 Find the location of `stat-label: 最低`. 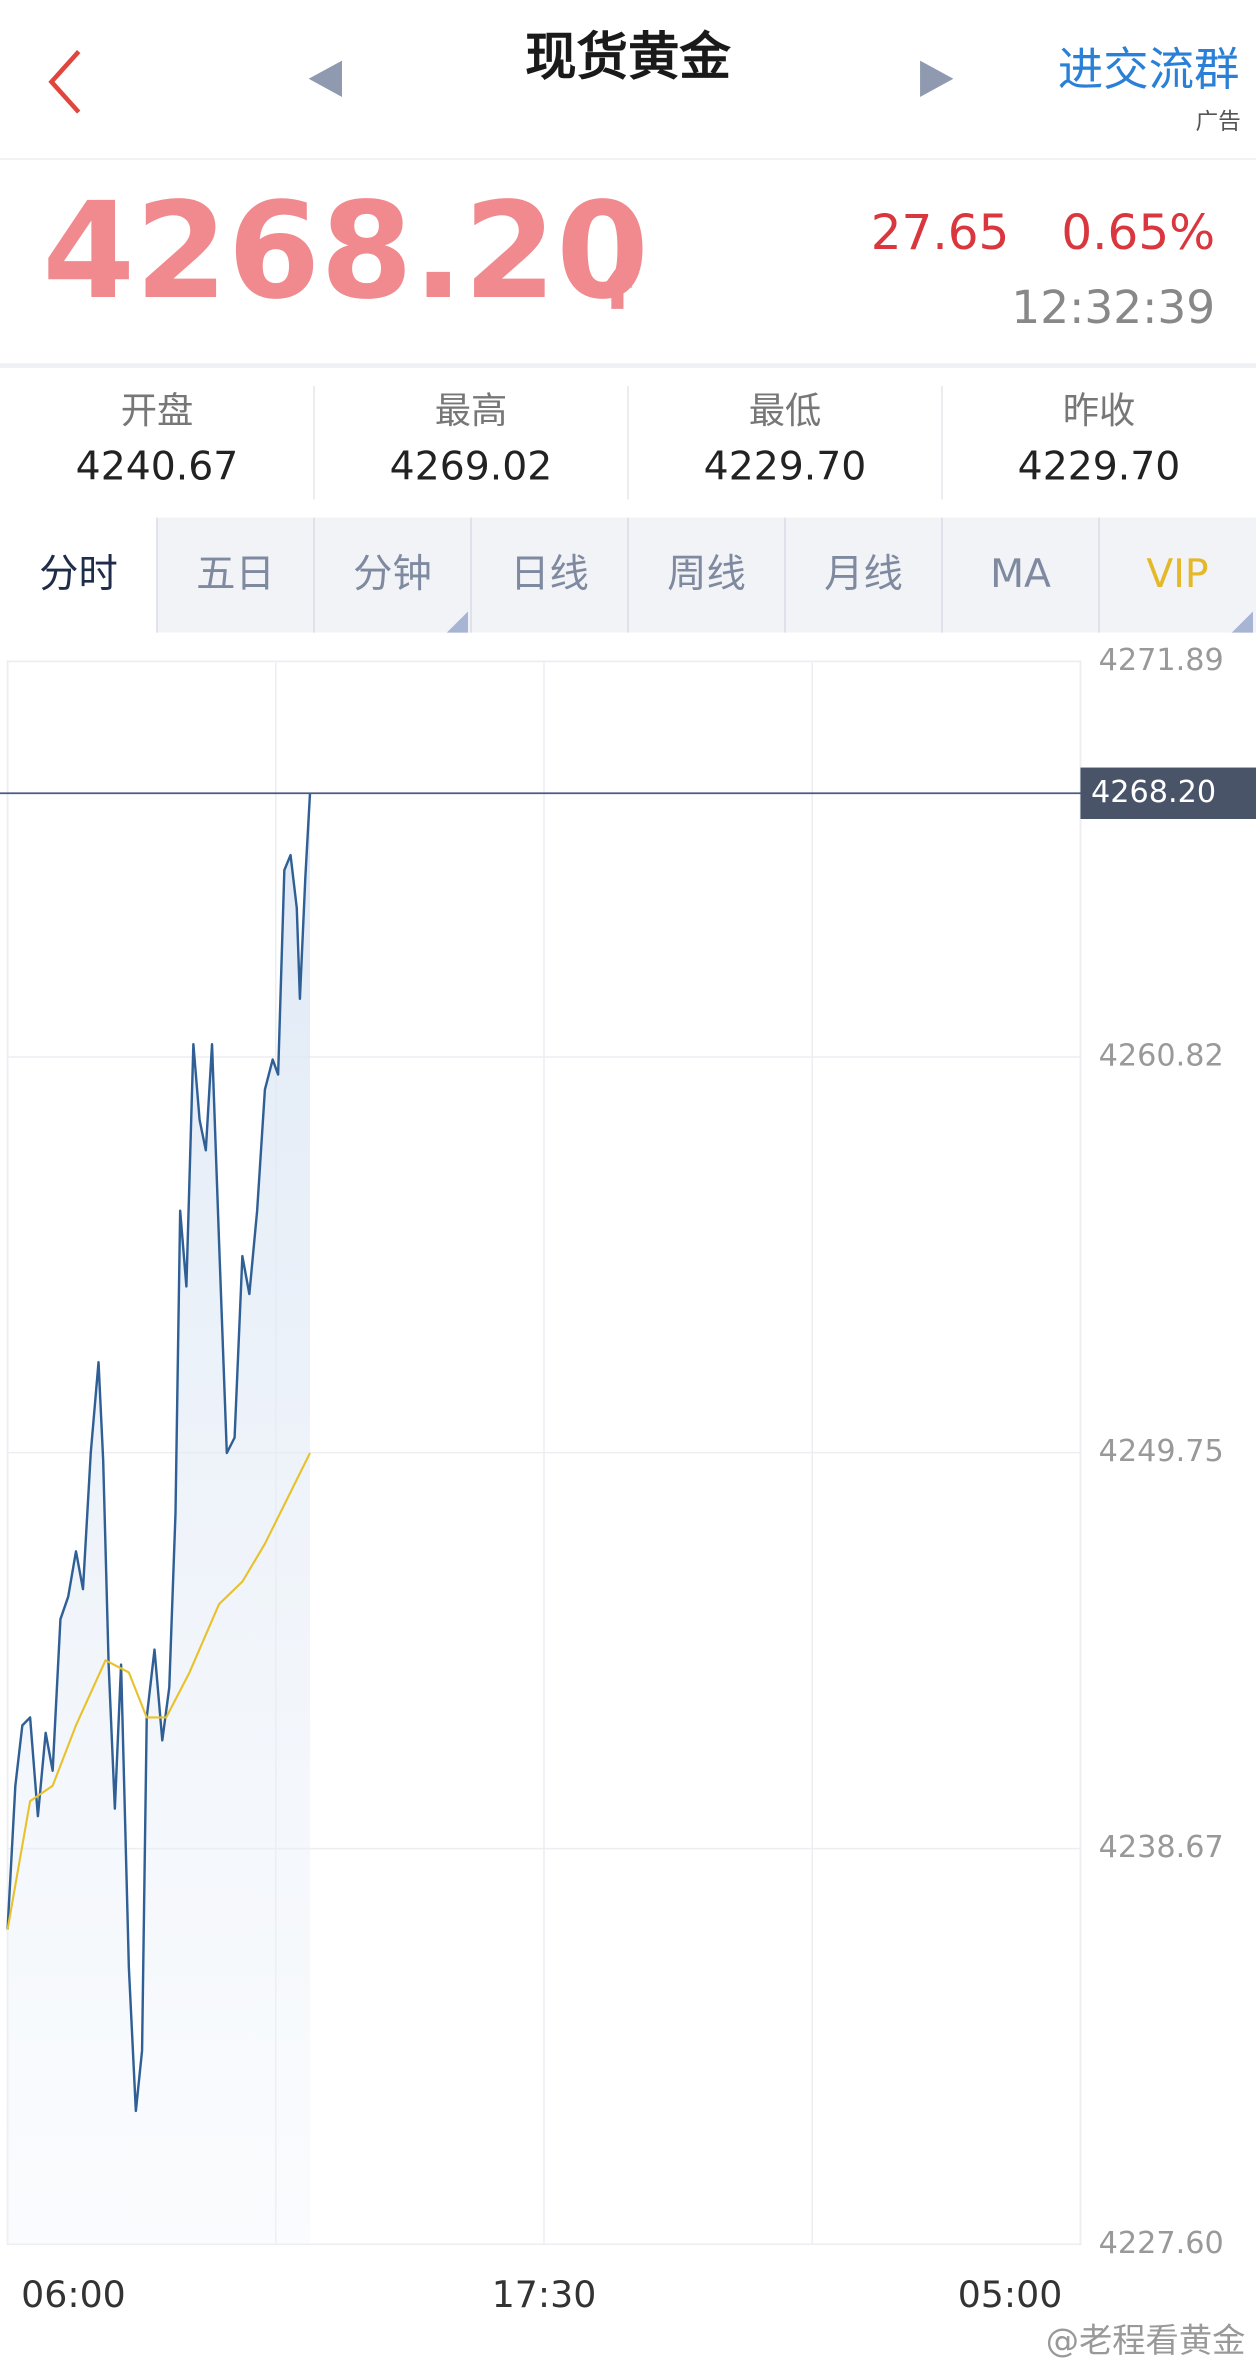

stat-label: 最低 is located at coordinates (785, 410).